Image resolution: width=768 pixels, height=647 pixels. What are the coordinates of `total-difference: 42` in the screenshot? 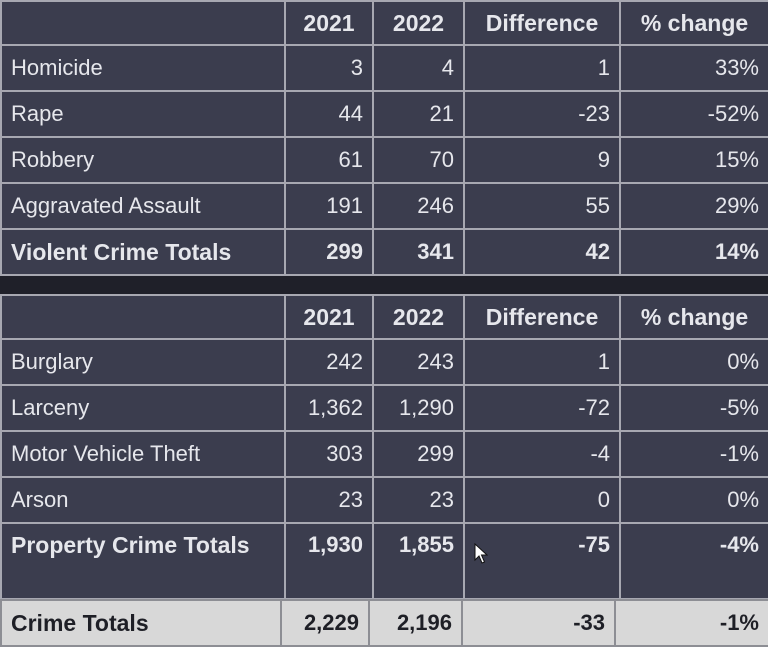 It's located at (542, 252).